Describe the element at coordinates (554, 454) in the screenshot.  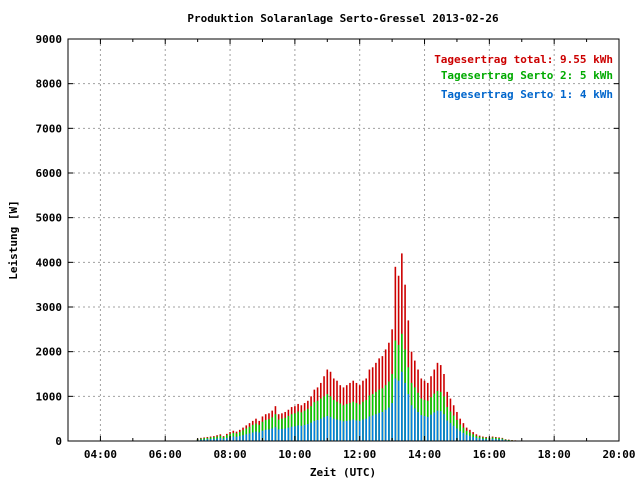
I see `x-tick-label: 18:00` at that location.